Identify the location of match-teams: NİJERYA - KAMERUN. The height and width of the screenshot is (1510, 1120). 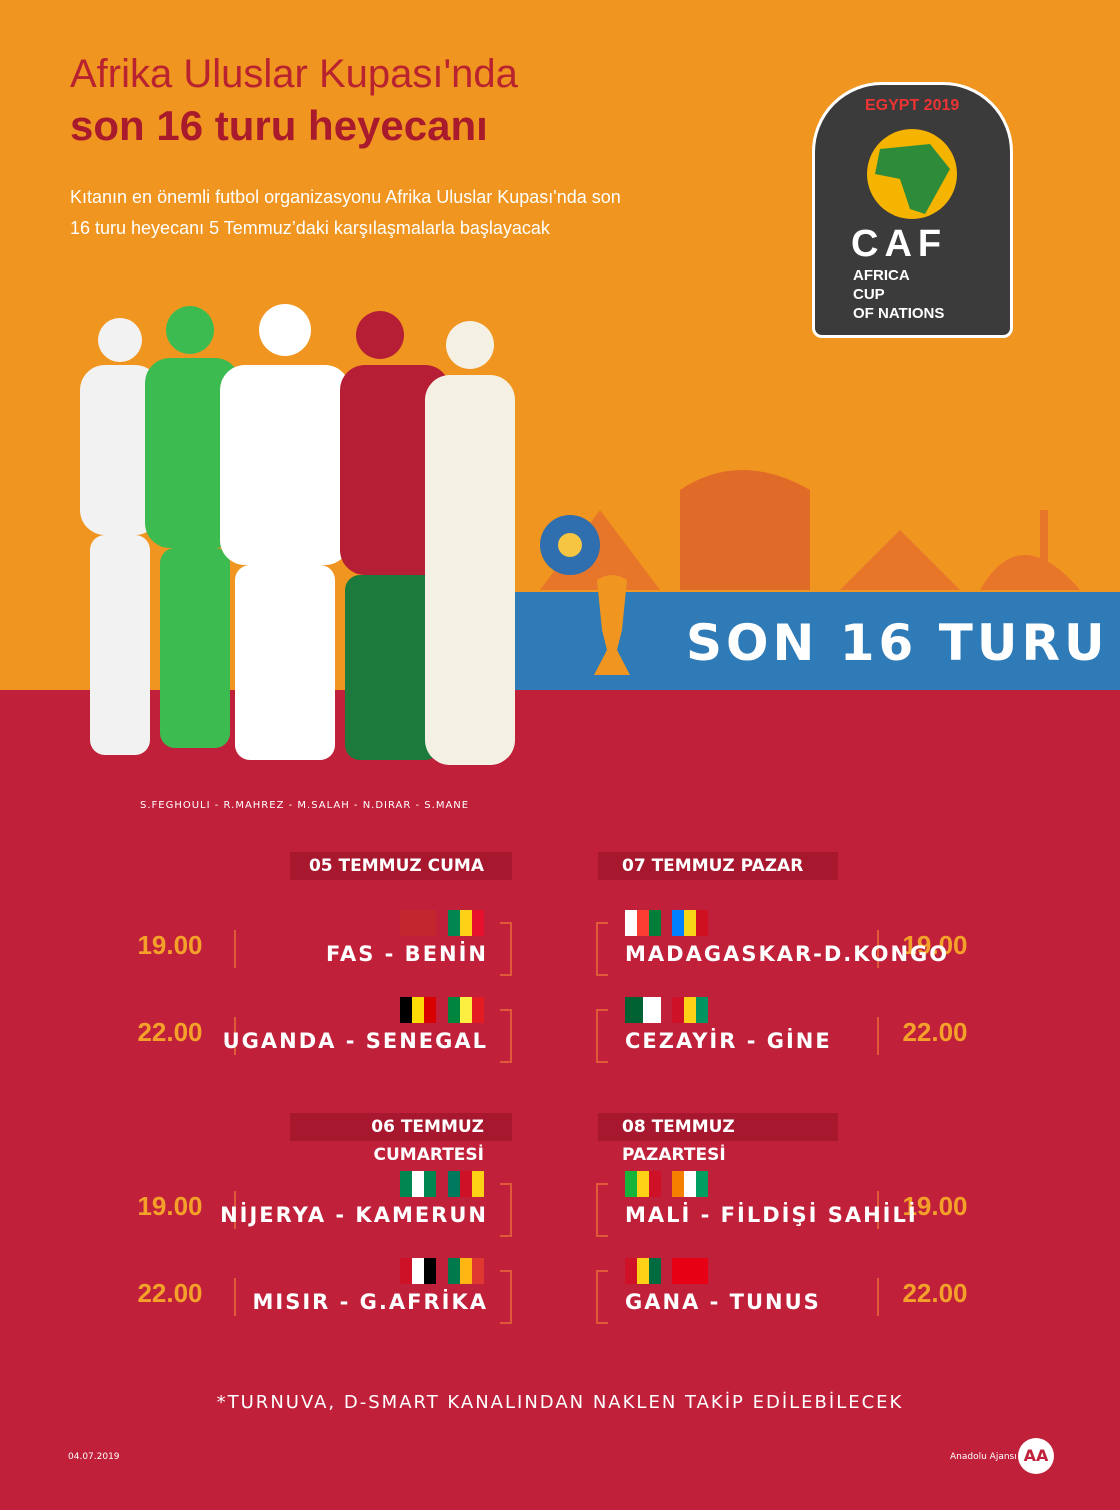
(354, 1215).